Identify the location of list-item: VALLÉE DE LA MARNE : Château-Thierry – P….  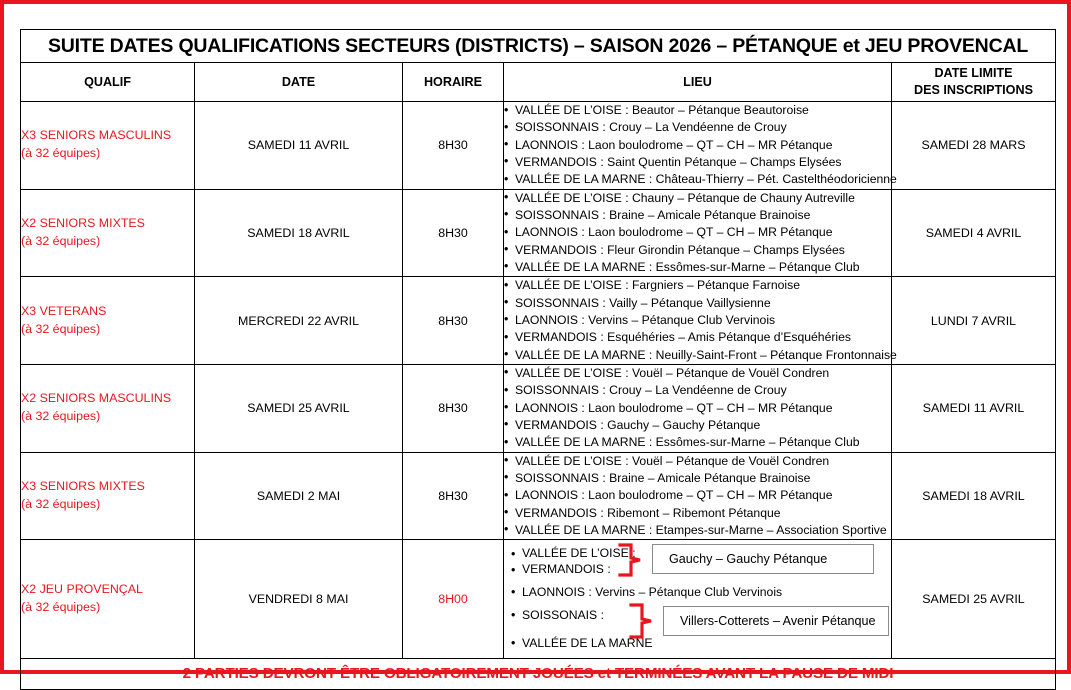
(700, 180).